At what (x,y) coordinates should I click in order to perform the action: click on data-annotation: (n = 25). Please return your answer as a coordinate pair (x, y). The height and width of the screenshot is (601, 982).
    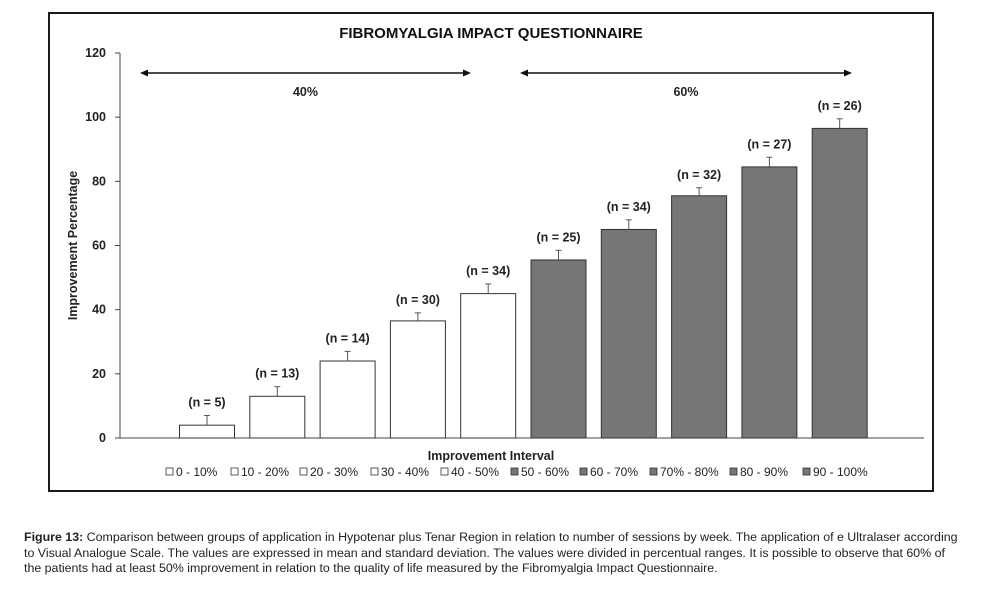
    Looking at the image, I should click on (558, 237).